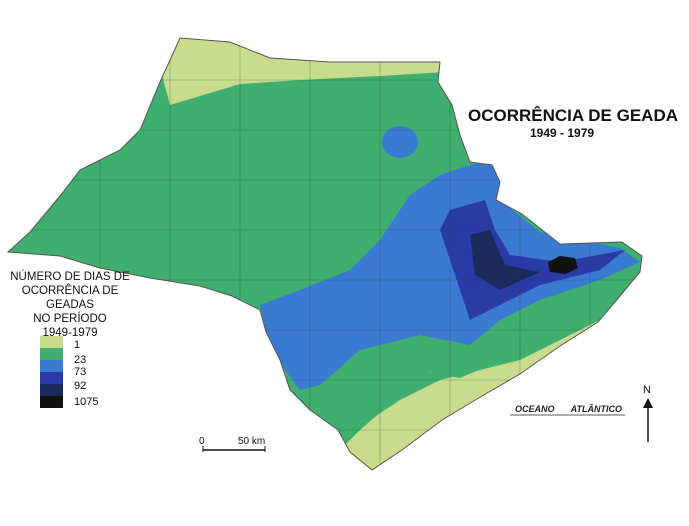 The image size is (689, 526). I want to click on legend-label: 1, so click(77, 345).